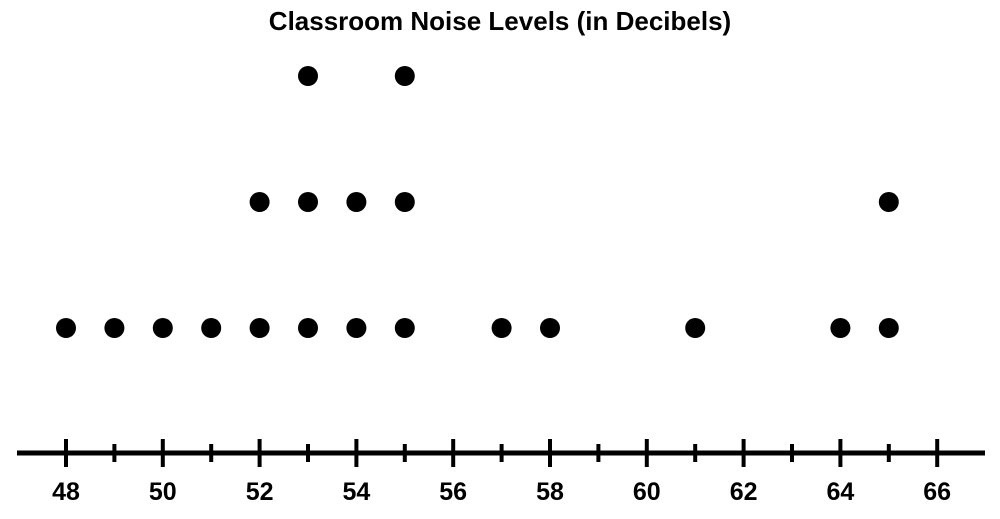  What do you see at coordinates (744, 492) in the screenshot?
I see `tick-label: 62` at bounding box center [744, 492].